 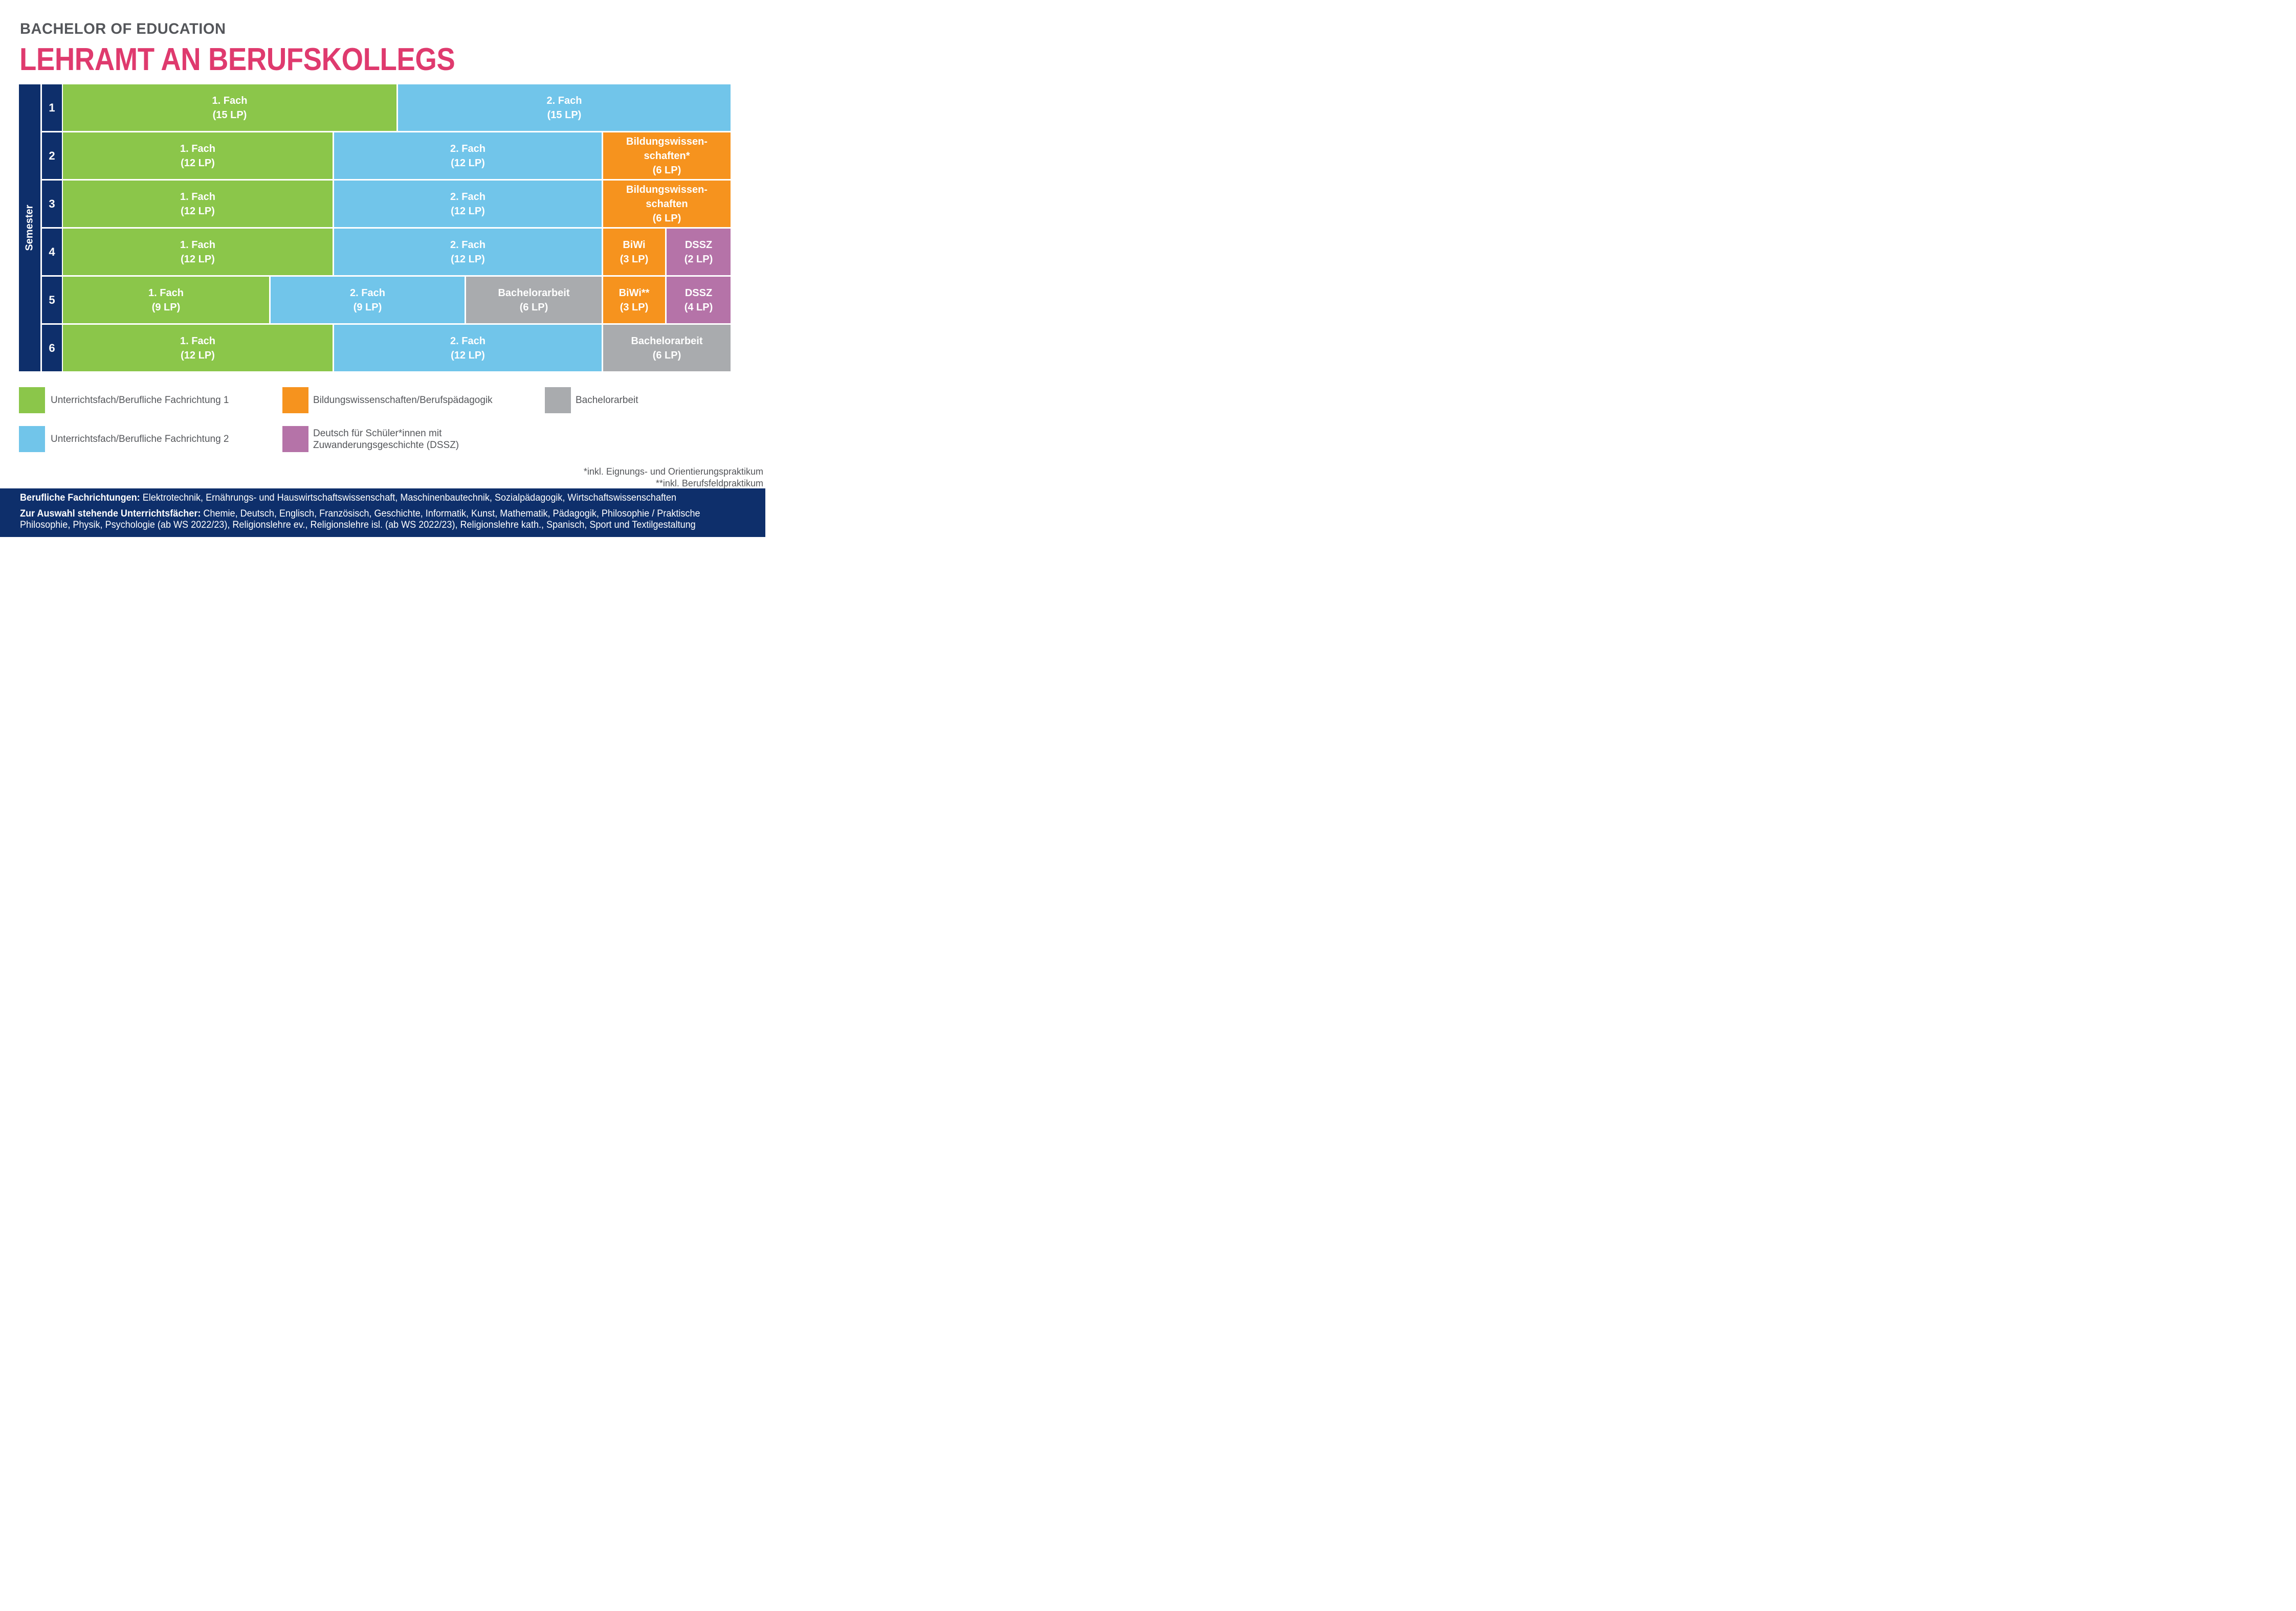 I want to click on legend-swatch-dssz, so click(x=295, y=439).